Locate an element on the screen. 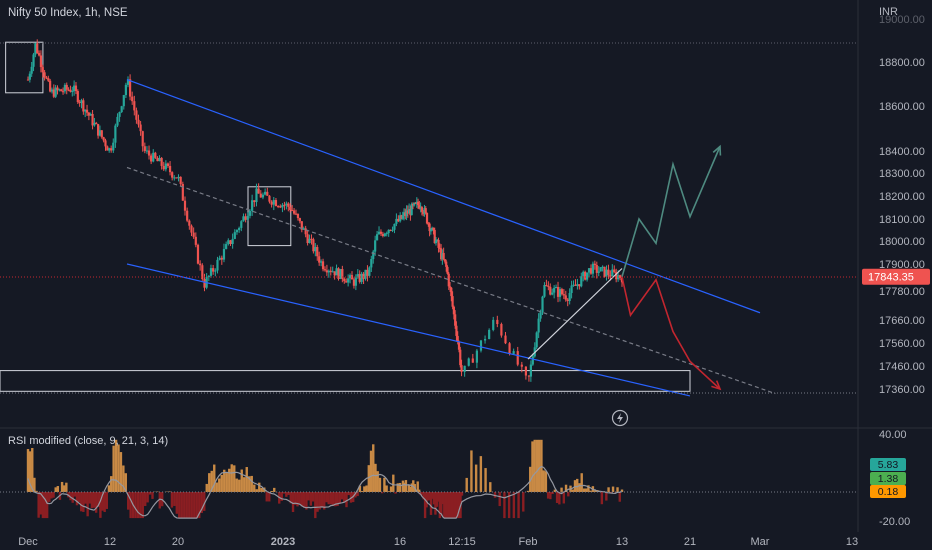 The image size is (932, 550). projection-bull is located at coordinates (671, 212).